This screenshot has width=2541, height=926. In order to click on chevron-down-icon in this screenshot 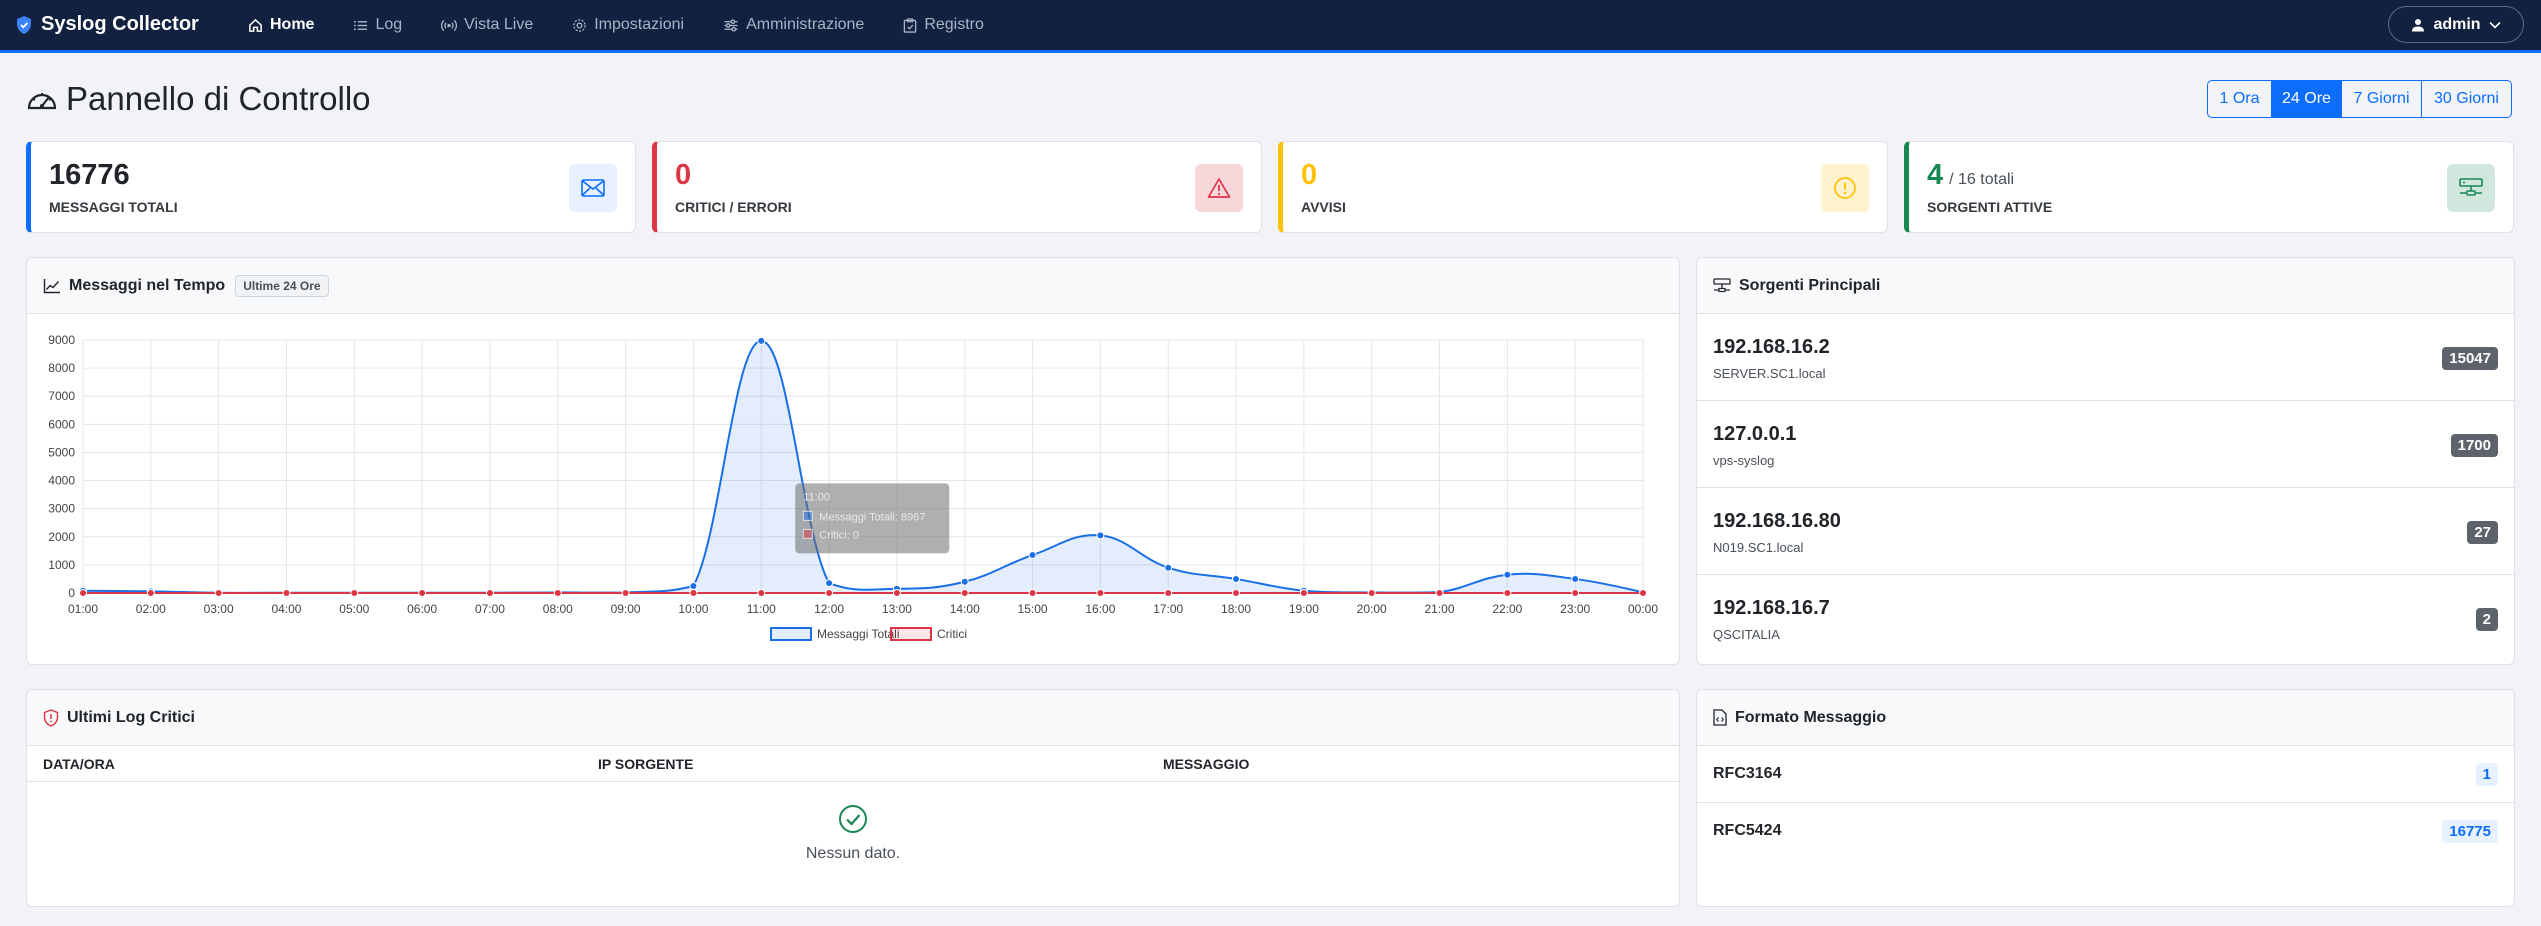, I will do `click(2494, 25)`.